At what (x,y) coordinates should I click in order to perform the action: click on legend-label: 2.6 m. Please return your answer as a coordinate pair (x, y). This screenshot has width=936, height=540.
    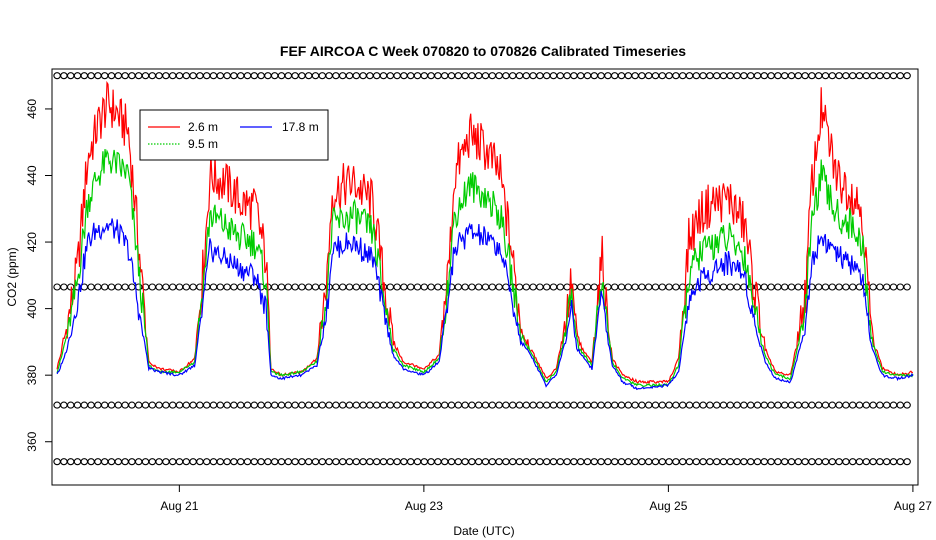
    Looking at the image, I should click on (203, 127).